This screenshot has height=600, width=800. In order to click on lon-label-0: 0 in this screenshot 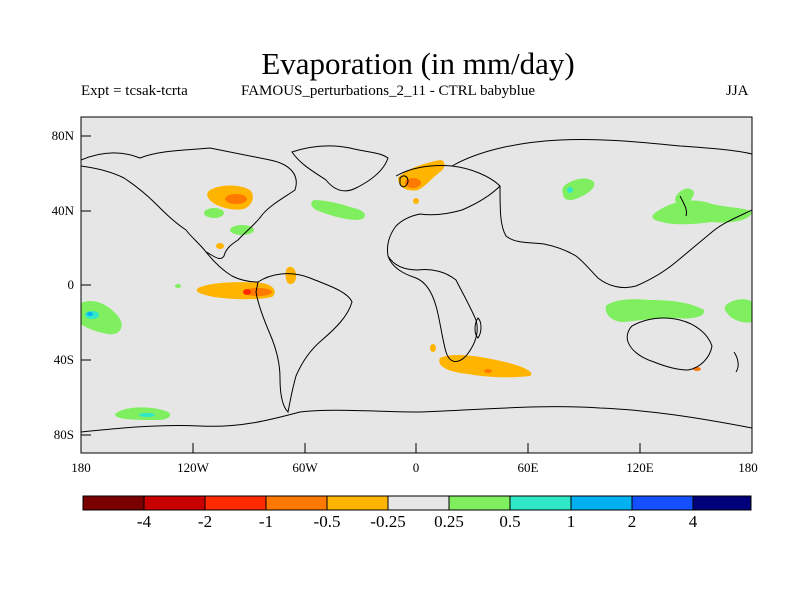, I will do `click(416, 467)`.